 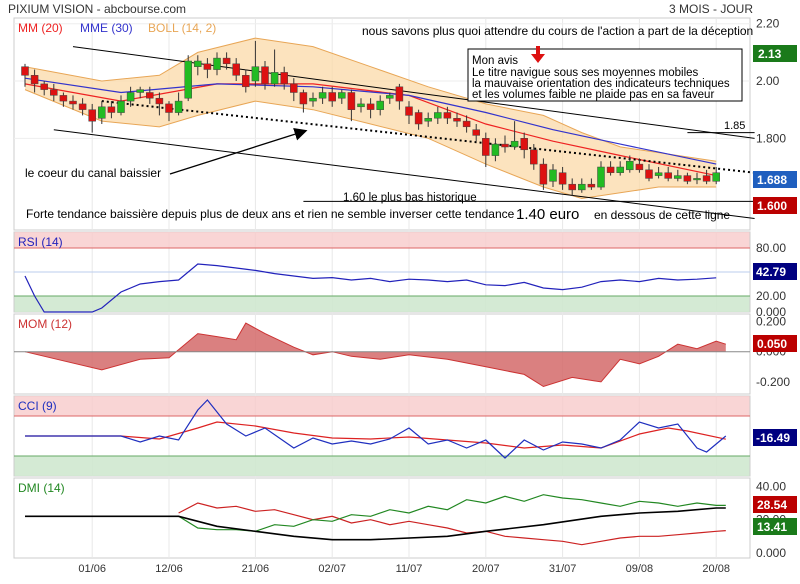 What do you see at coordinates (41, 488) in the screenshot?
I see `dmi-title: DMI (14)` at bounding box center [41, 488].